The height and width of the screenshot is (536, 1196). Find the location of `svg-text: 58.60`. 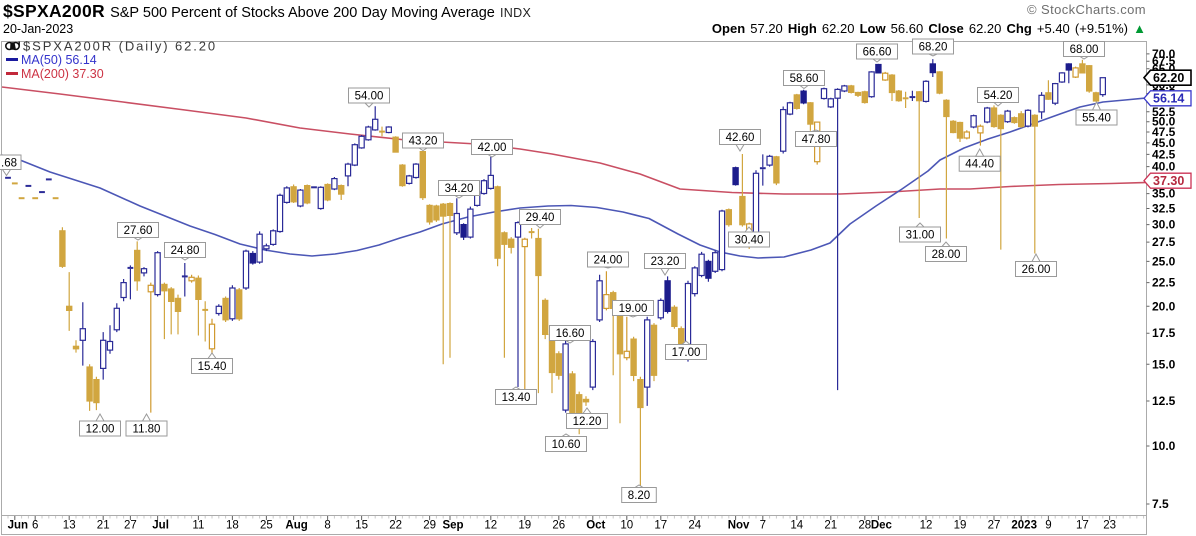

svg-text: 58.60 is located at coordinates (804, 79).